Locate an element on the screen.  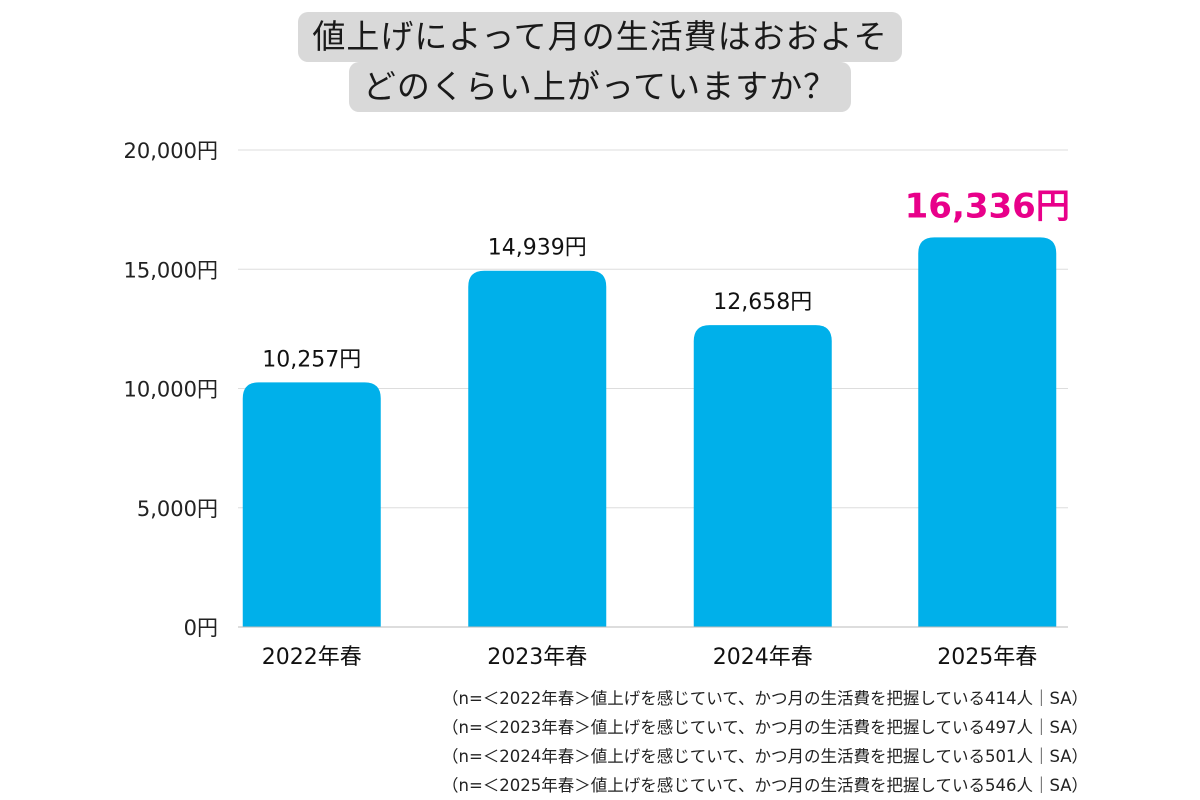
x-tick-label: 2025年春 is located at coordinates (987, 657).